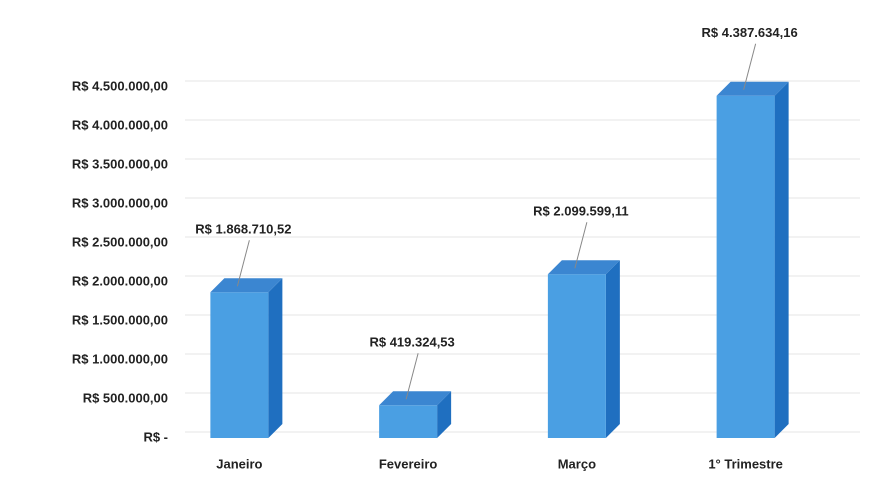 The height and width of the screenshot is (485, 878). Describe the element at coordinates (120, 124) in the screenshot. I see `y-tick-label: R$ 4.000.000,00` at that location.